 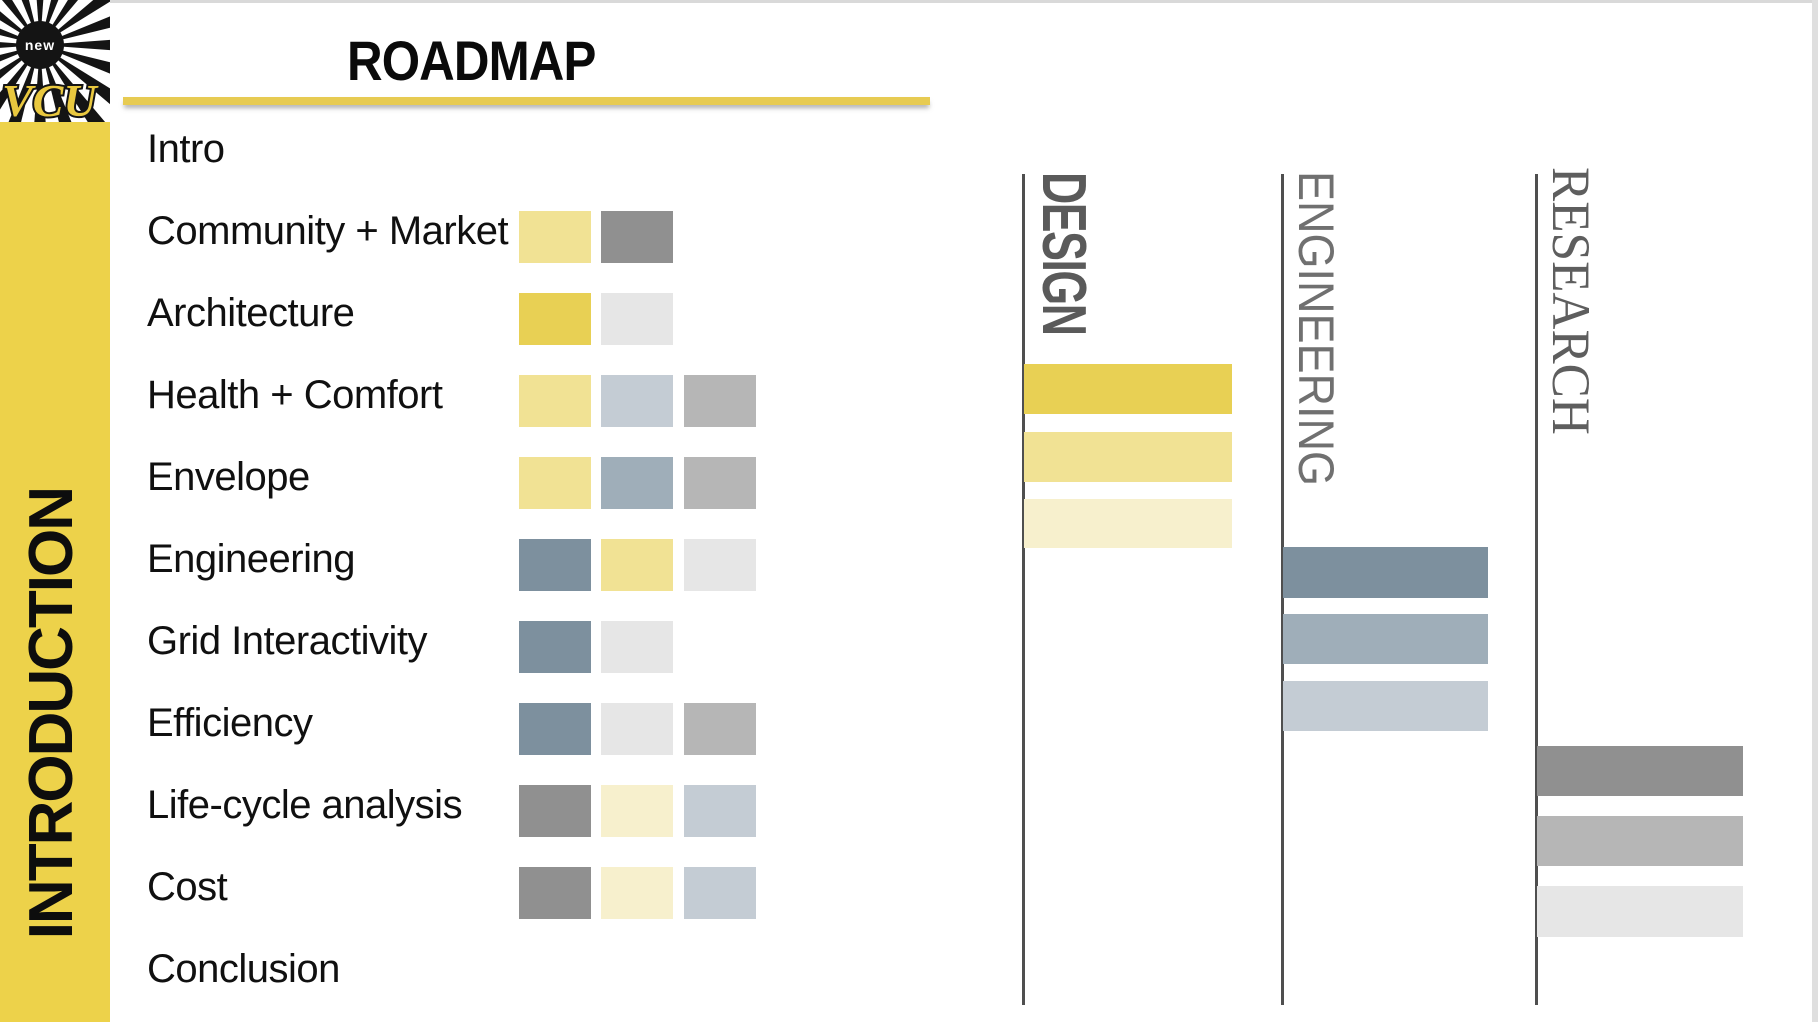 What do you see at coordinates (187, 887) in the screenshot?
I see `roadmap-row-label: Cost` at bounding box center [187, 887].